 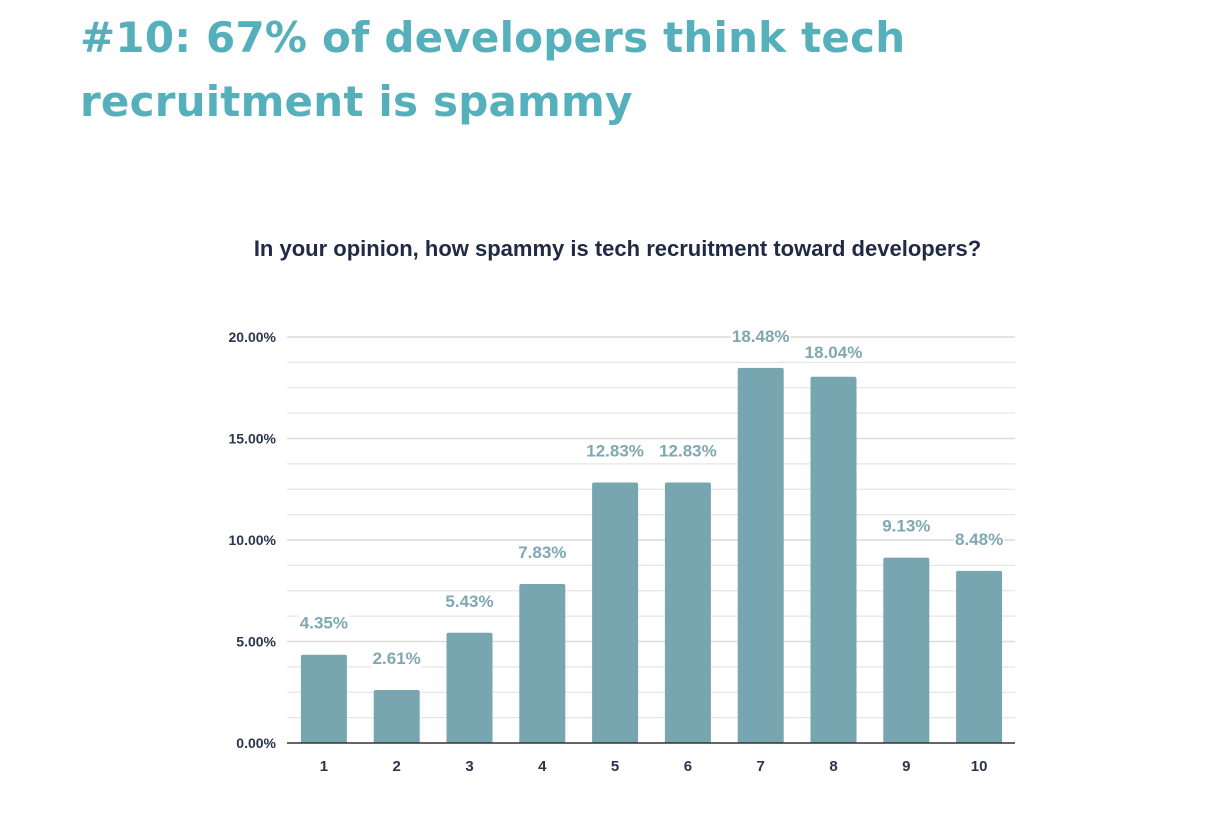 I want to click on x-tick-label: 5, so click(x=615, y=766).